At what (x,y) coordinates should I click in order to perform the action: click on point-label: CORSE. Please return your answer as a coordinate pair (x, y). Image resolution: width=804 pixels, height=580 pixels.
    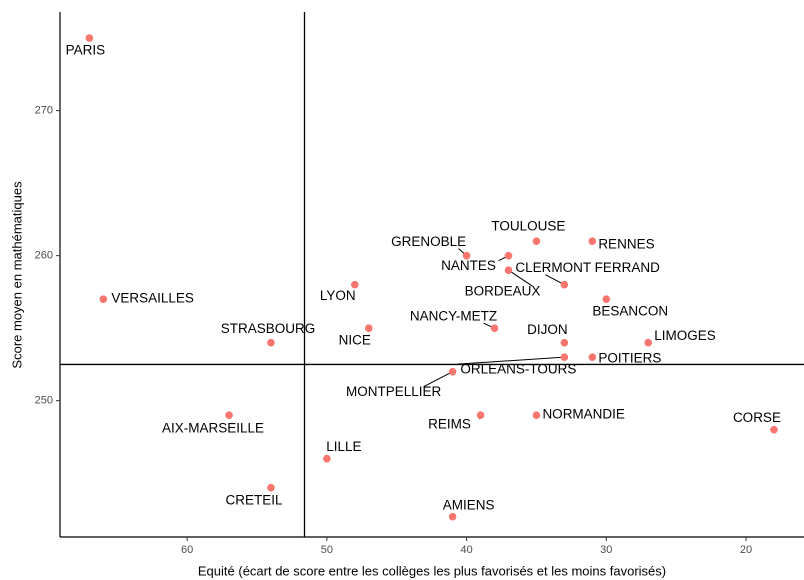
    Looking at the image, I should click on (757, 417).